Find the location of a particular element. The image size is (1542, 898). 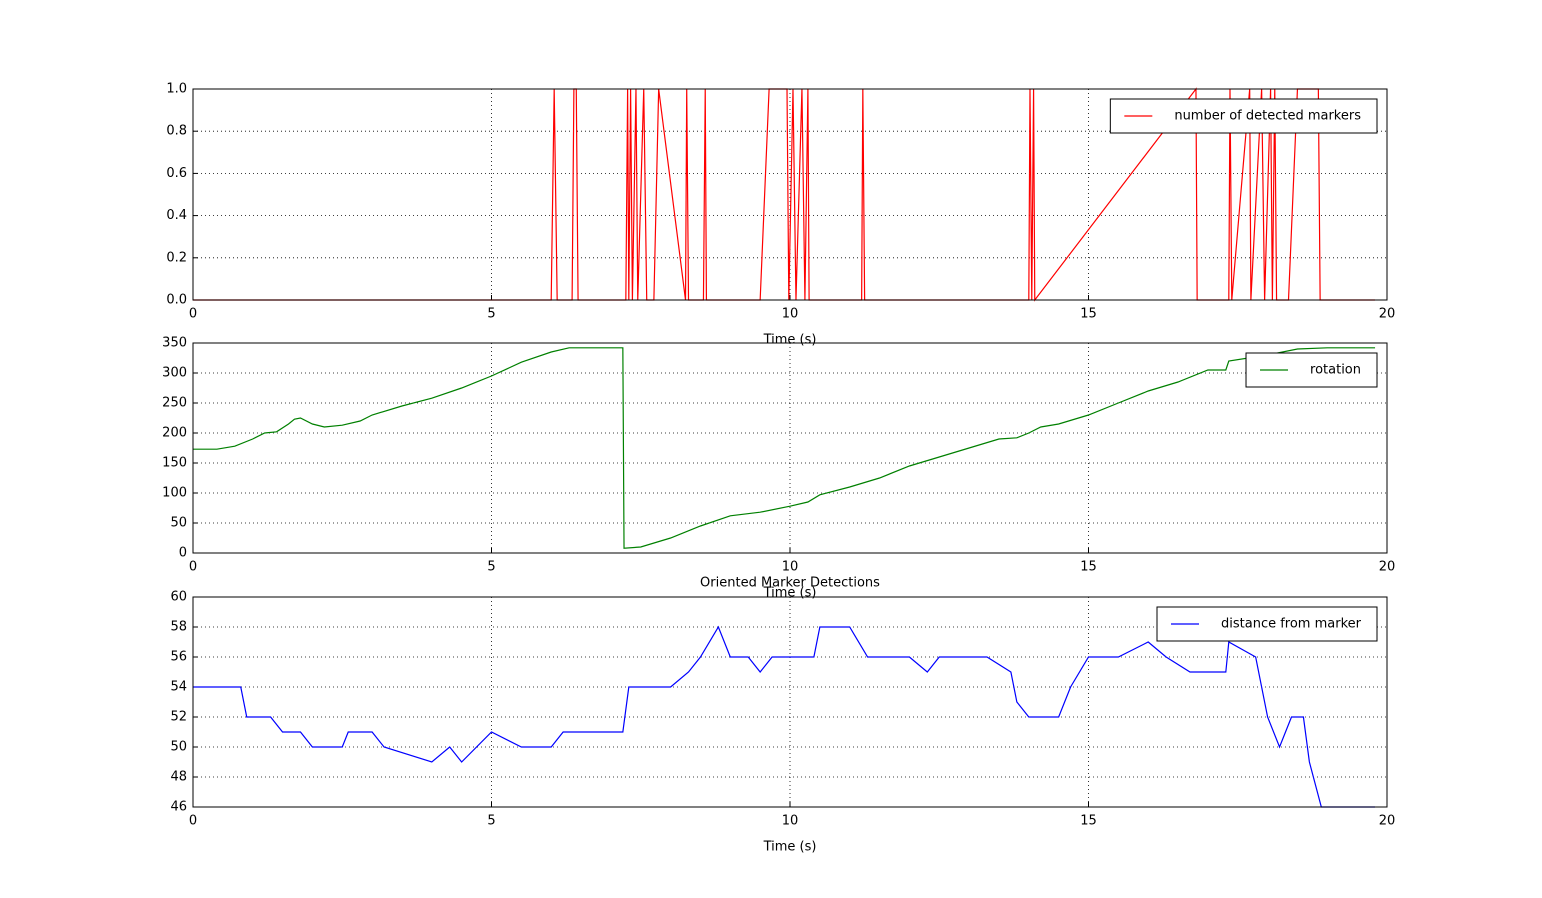

legend-label: rotation is located at coordinates (1335, 370).